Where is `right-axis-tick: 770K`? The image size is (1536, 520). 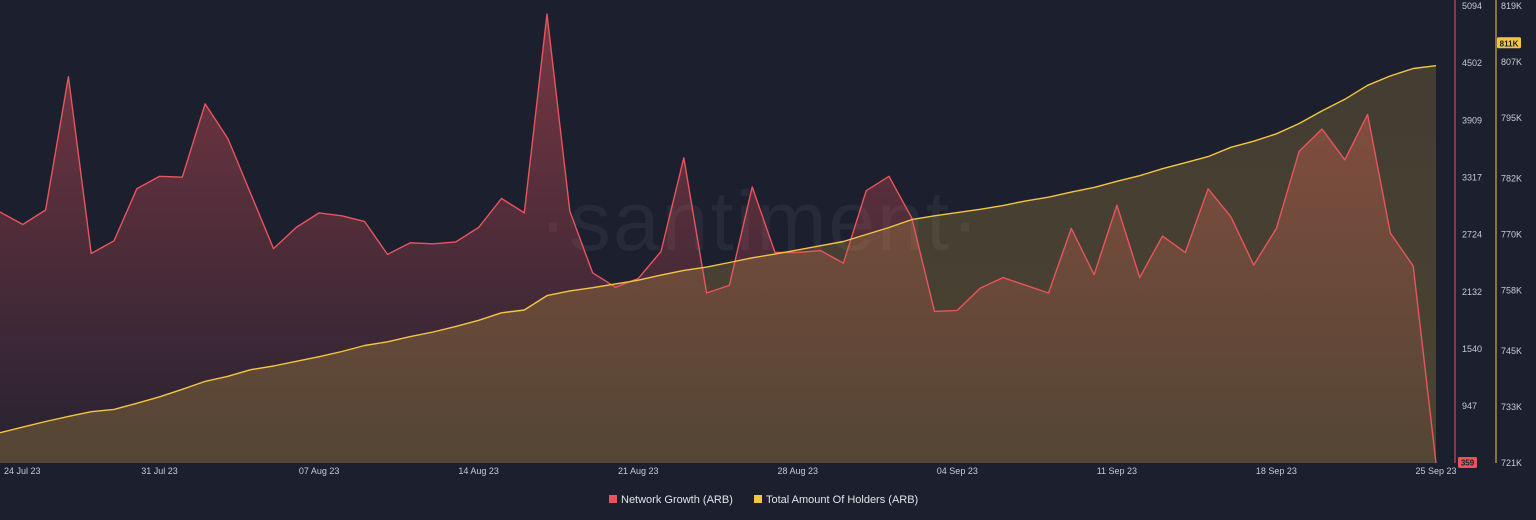 right-axis-tick: 770K is located at coordinates (1511, 235).